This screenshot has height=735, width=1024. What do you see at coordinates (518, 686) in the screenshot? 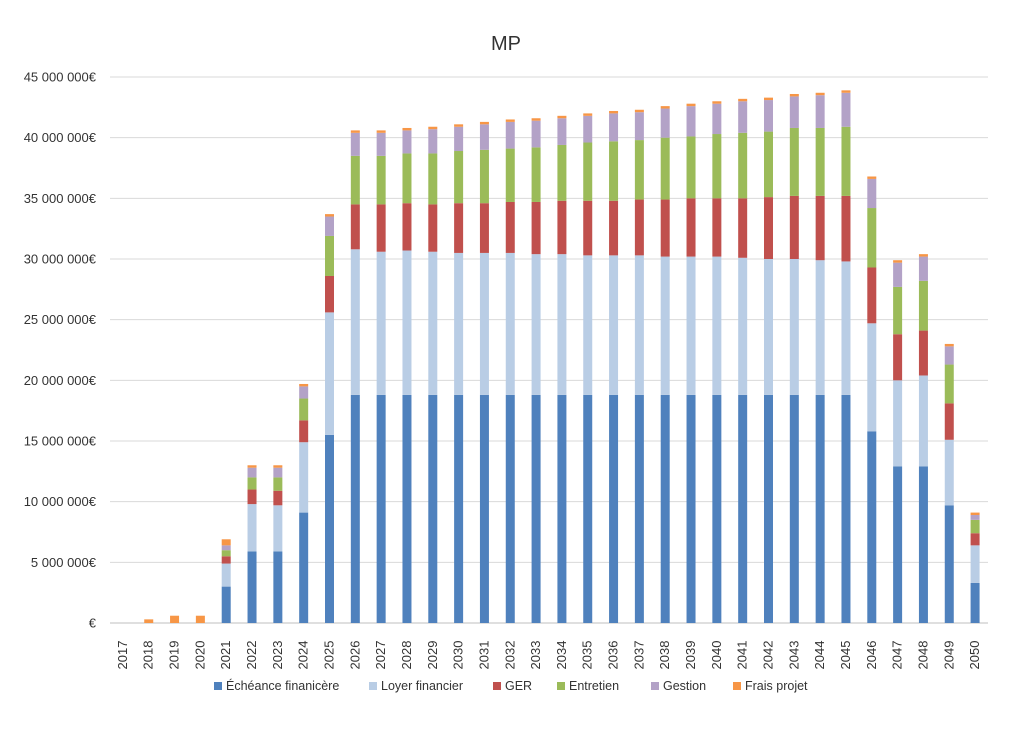
I see `legend-label: GER` at bounding box center [518, 686].